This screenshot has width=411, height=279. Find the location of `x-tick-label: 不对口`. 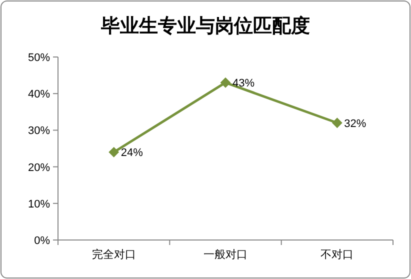

x-tick-label: 不对口 is located at coordinates (337, 254).